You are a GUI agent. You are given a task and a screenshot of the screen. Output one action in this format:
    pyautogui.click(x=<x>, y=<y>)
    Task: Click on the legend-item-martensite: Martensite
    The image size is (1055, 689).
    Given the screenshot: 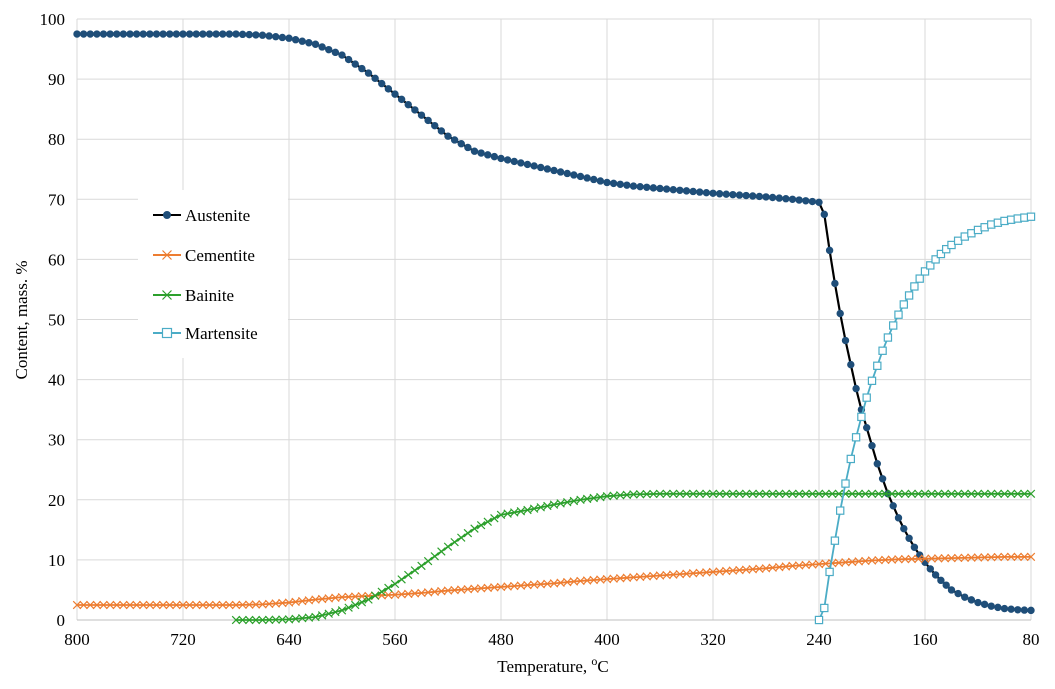 What is the action you would take?
    pyautogui.click(x=205, y=333)
    